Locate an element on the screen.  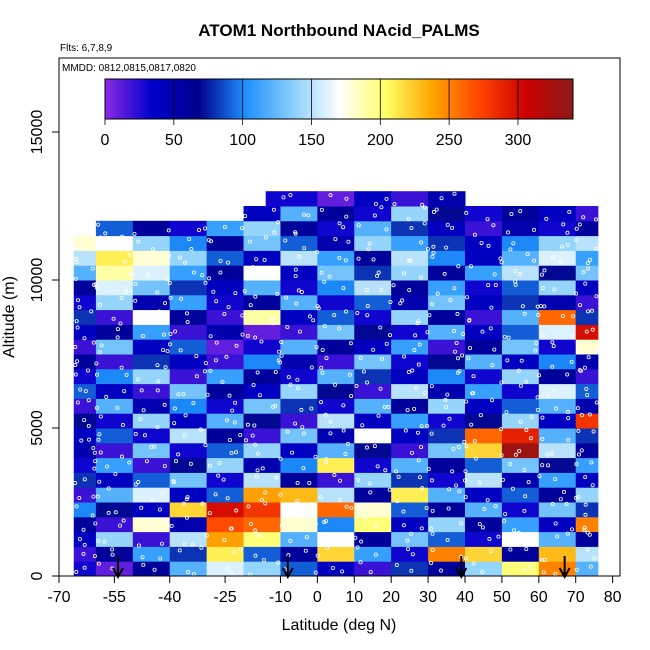
chart-title: ATOM1 Northbound NAcid_PALMS is located at coordinates (338, 30).